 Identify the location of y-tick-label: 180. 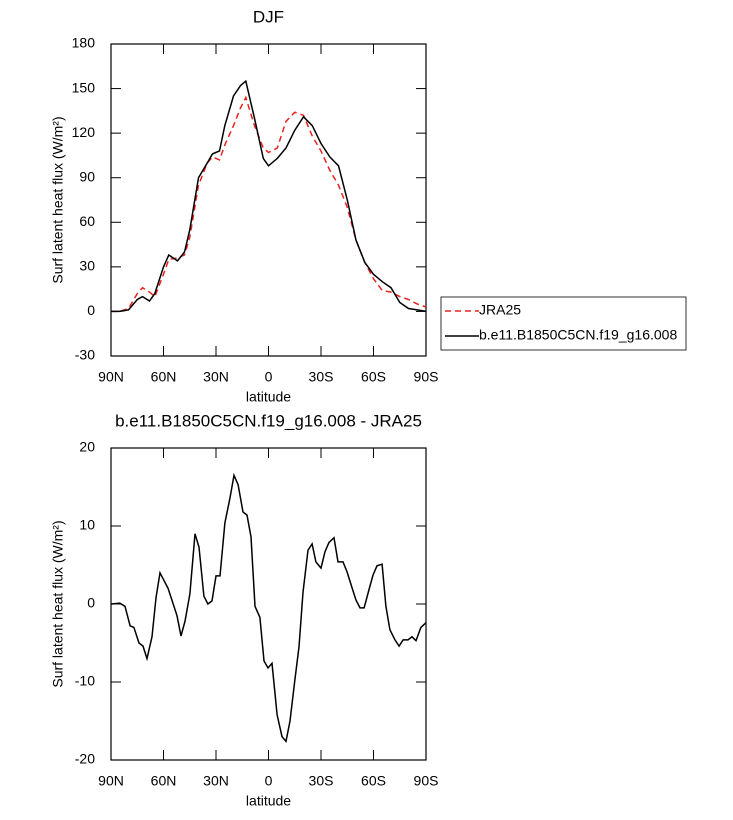
(84, 43).